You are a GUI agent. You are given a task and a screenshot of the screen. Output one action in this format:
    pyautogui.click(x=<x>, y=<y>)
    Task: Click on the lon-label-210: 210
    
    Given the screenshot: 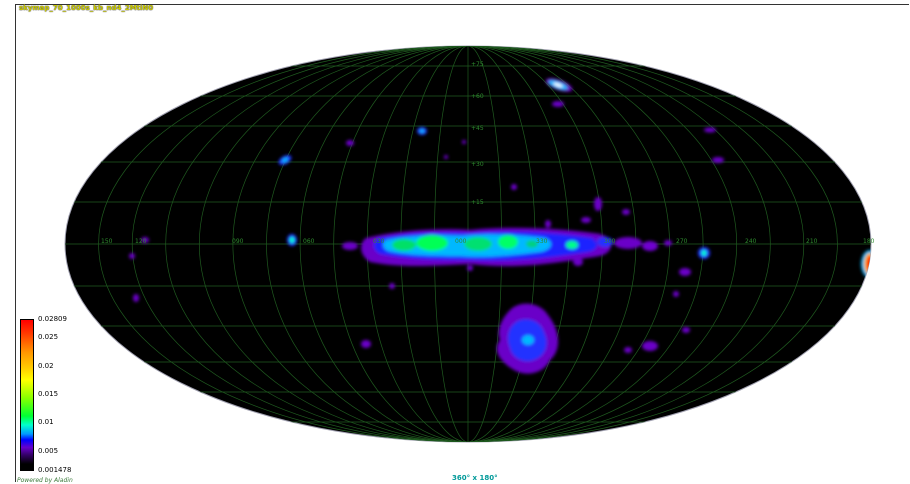 What is the action you would take?
    pyautogui.click(x=812, y=241)
    